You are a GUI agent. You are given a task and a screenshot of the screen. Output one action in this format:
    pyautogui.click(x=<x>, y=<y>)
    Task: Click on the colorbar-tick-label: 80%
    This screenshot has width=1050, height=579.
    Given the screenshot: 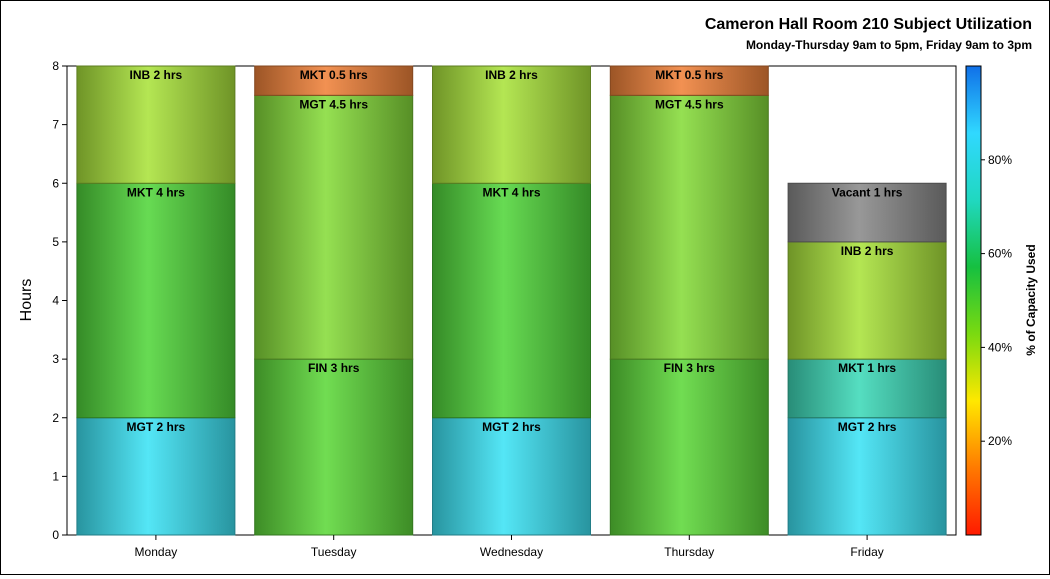 What is the action you would take?
    pyautogui.click(x=1000, y=160)
    